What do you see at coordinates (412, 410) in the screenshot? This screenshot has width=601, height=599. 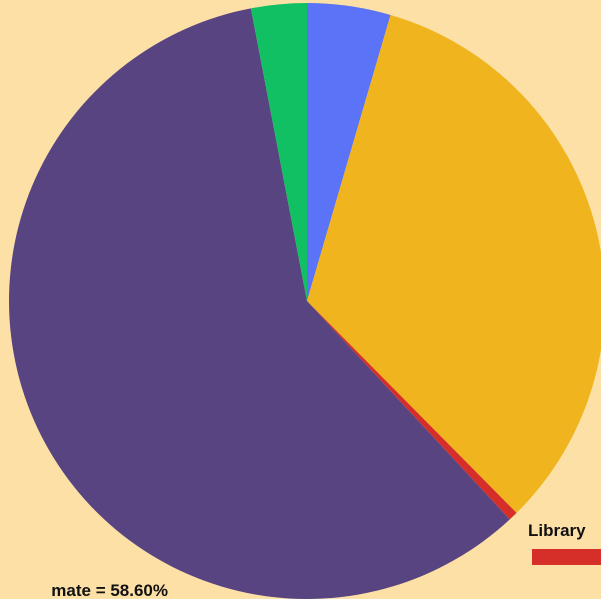 I see `pie-slice-library` at bounding box center [412, 410].